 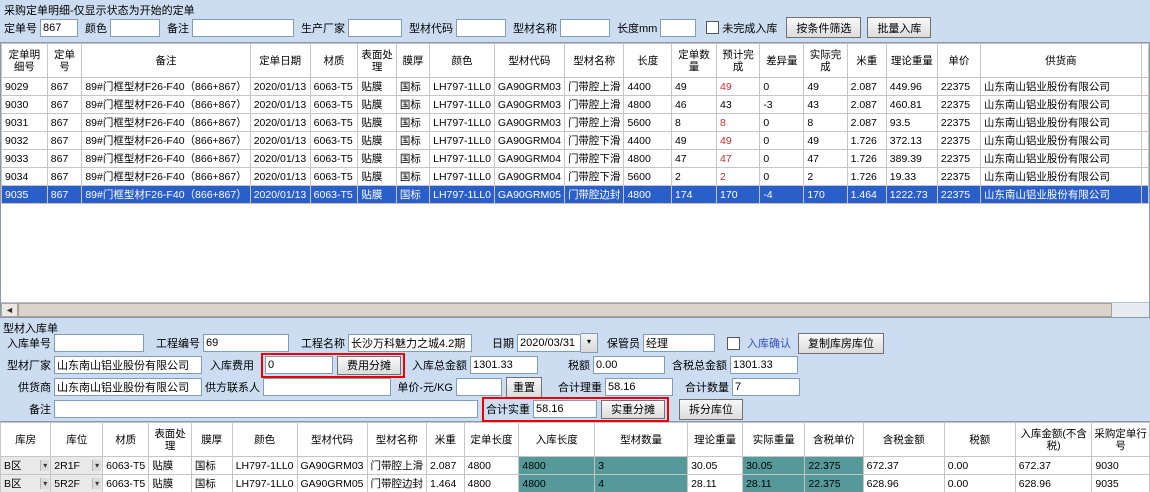 I want to click on receipt-no-input, so click(x=99, y=343).